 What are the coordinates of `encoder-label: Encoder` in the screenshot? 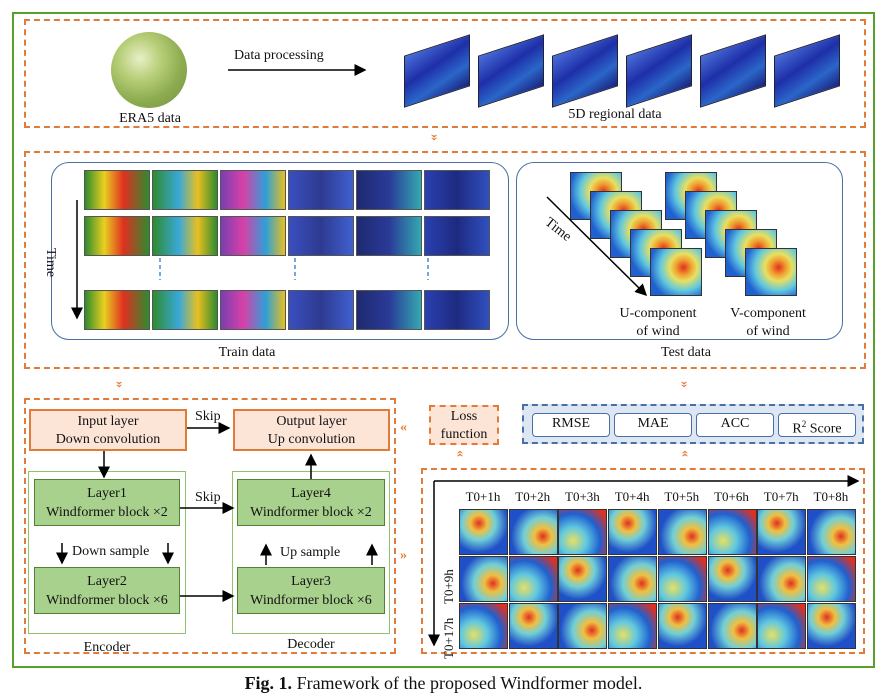 It's located at (107, 647).